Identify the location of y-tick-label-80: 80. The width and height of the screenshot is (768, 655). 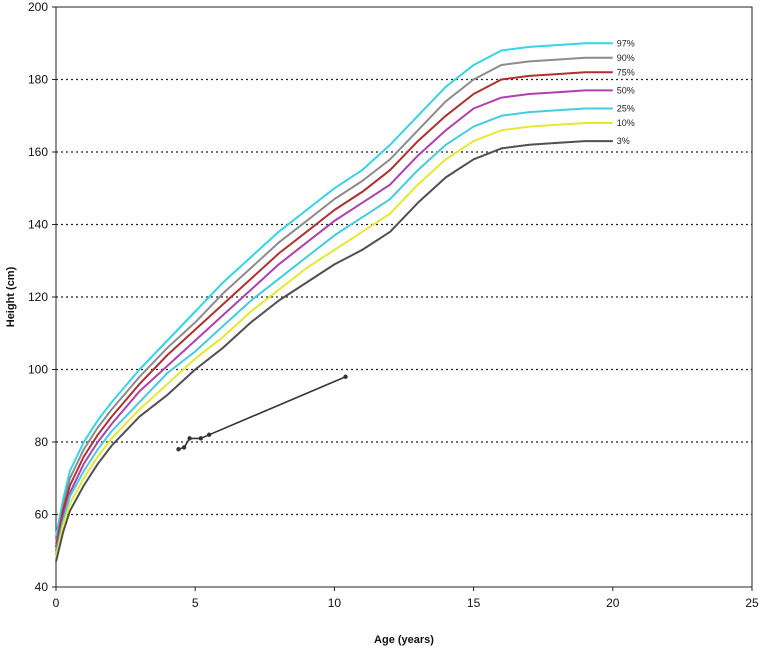
(42, 442).